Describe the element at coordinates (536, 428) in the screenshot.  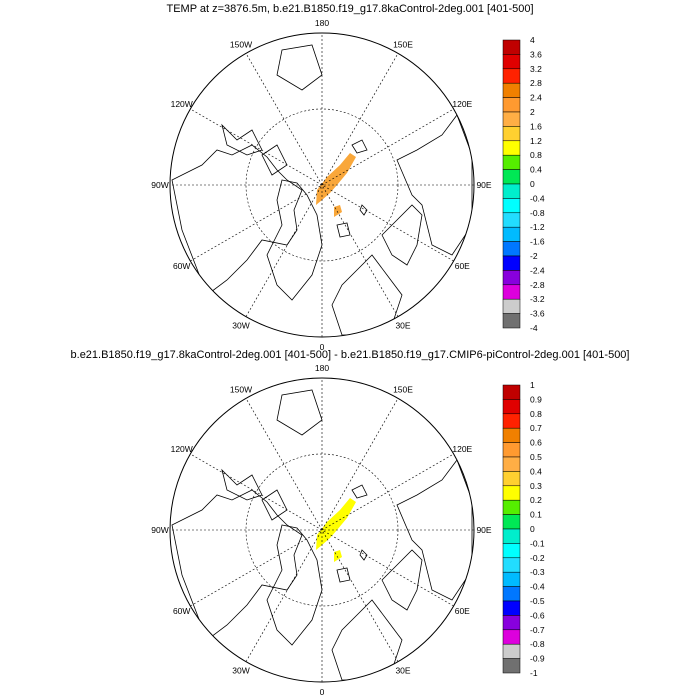
I see `colorbar-label: 0.7` at that location.